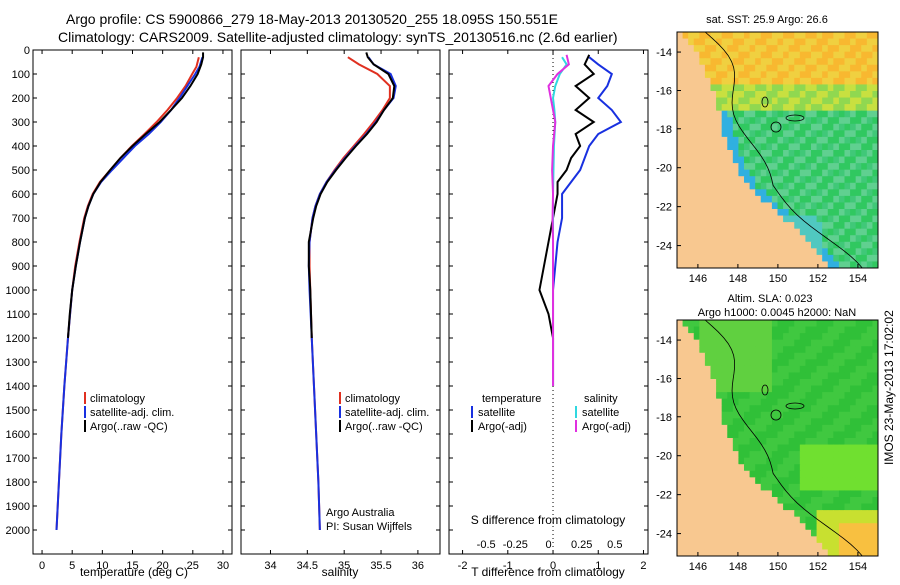  What do you see at coordinates (373, 399) in the screenshot?
I see `legend-climatology: climatology` at bounding box center [373, 399].